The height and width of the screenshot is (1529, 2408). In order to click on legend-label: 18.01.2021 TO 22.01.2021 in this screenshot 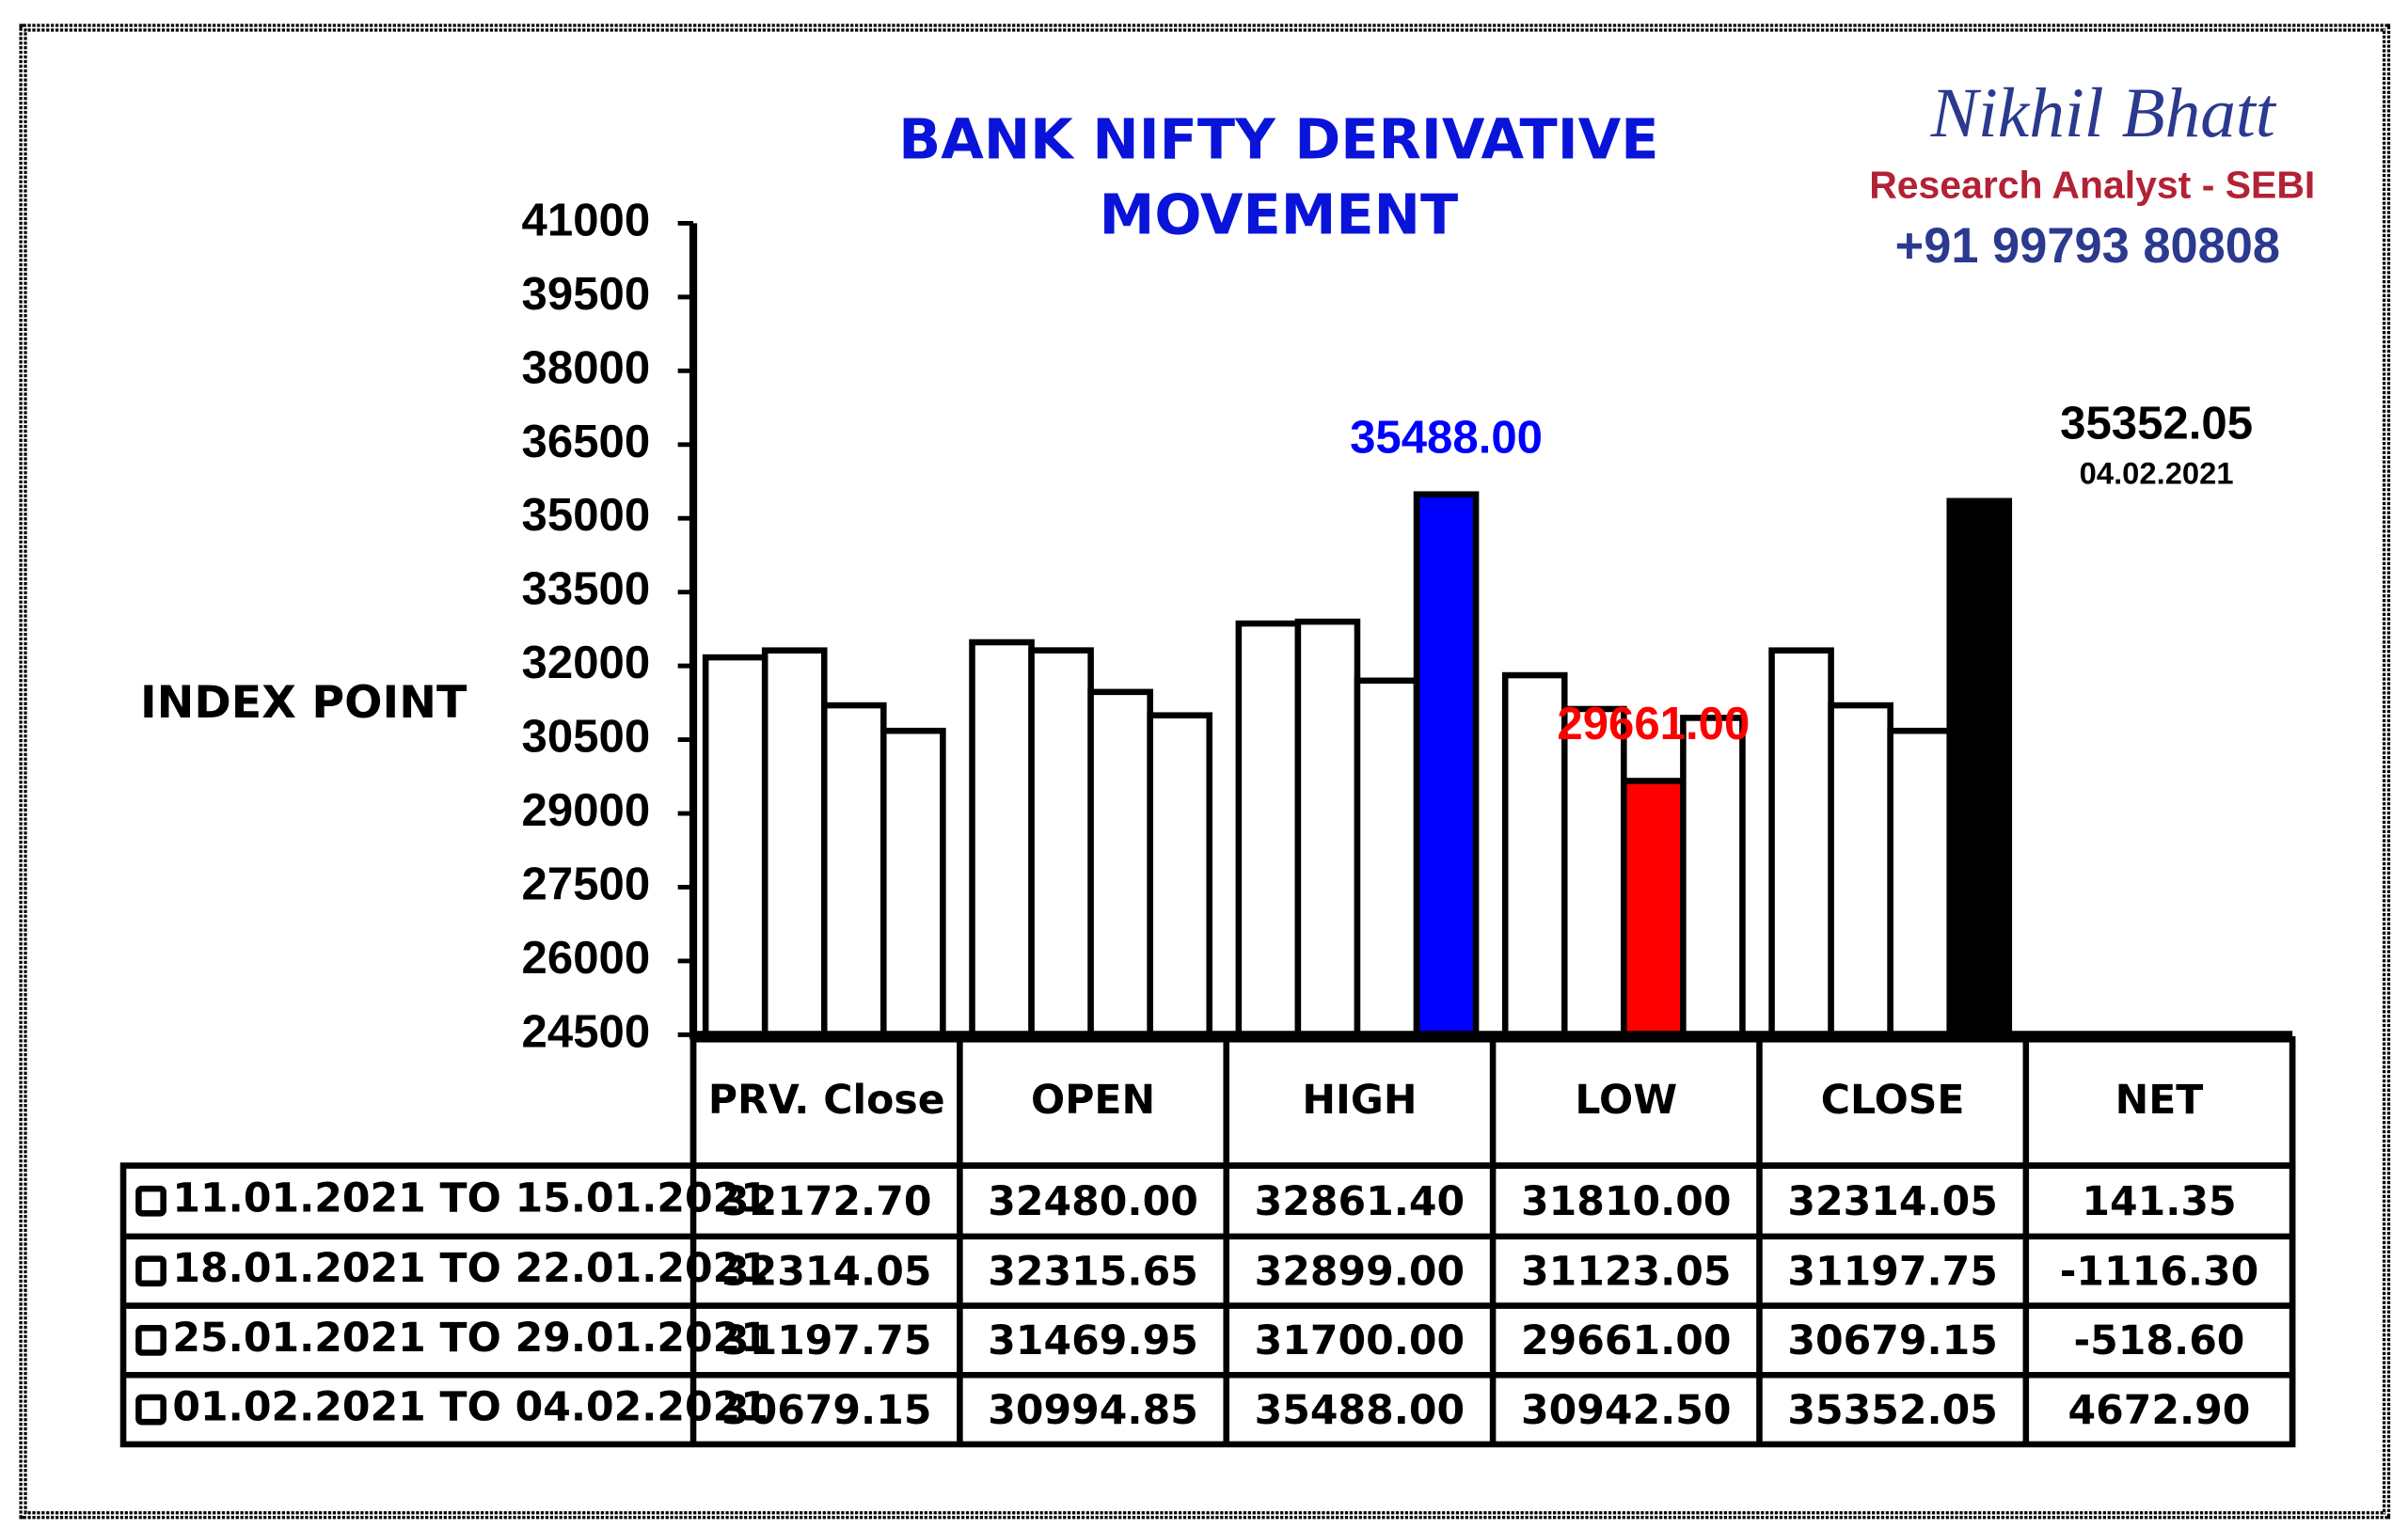, I will do `click(470, 1268)`.